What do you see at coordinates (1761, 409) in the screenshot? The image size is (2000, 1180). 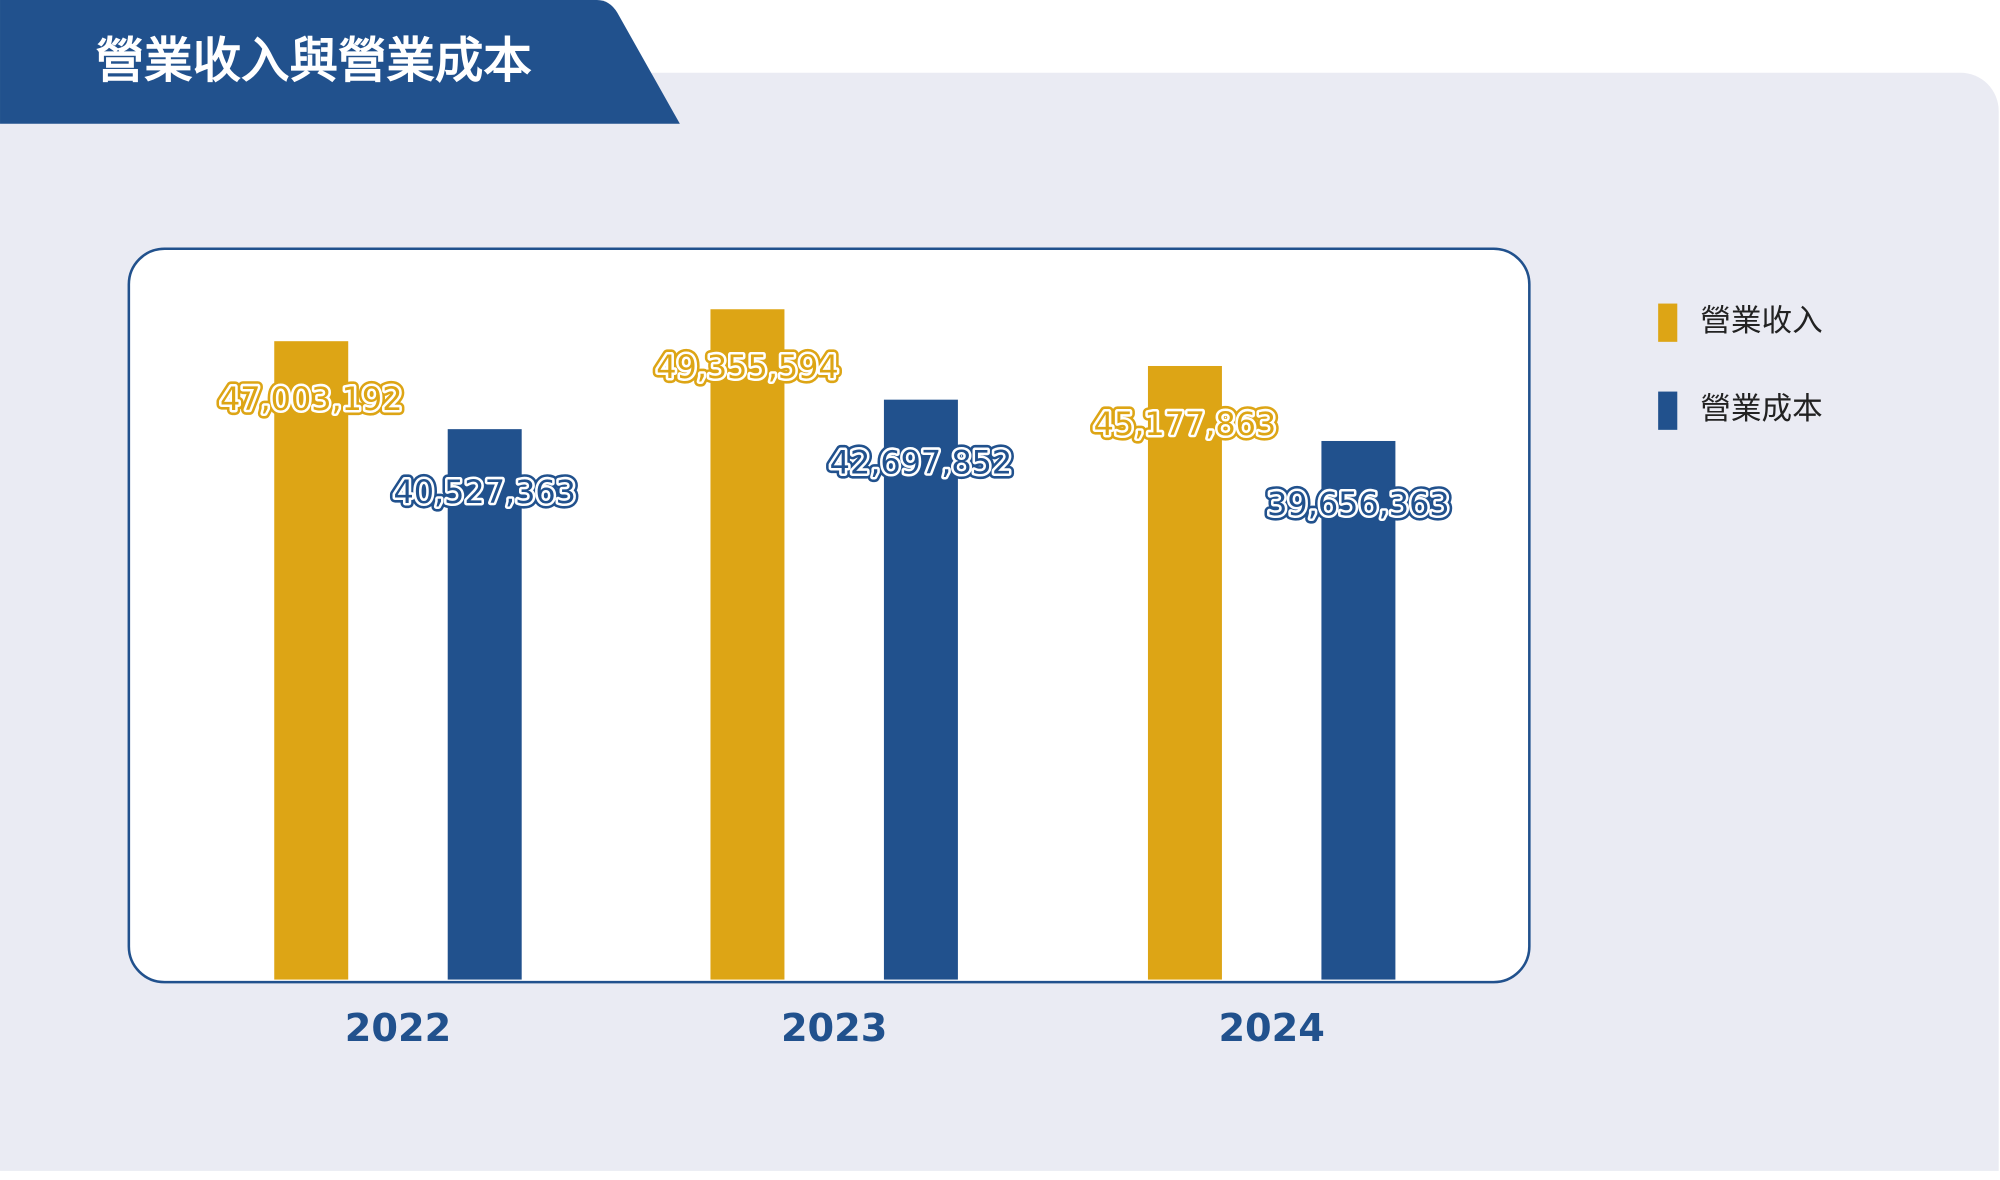 I see `legend-label: 營業成本` at bounding box center [1761, 409].